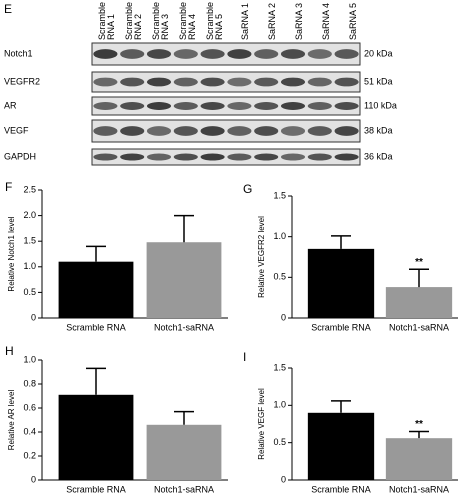 The height and width of the screenshot is (497, 474). Describe the element at coordinates (245, 21) in the screenshot. I see `lane-label: SaRNA 1` at that location.